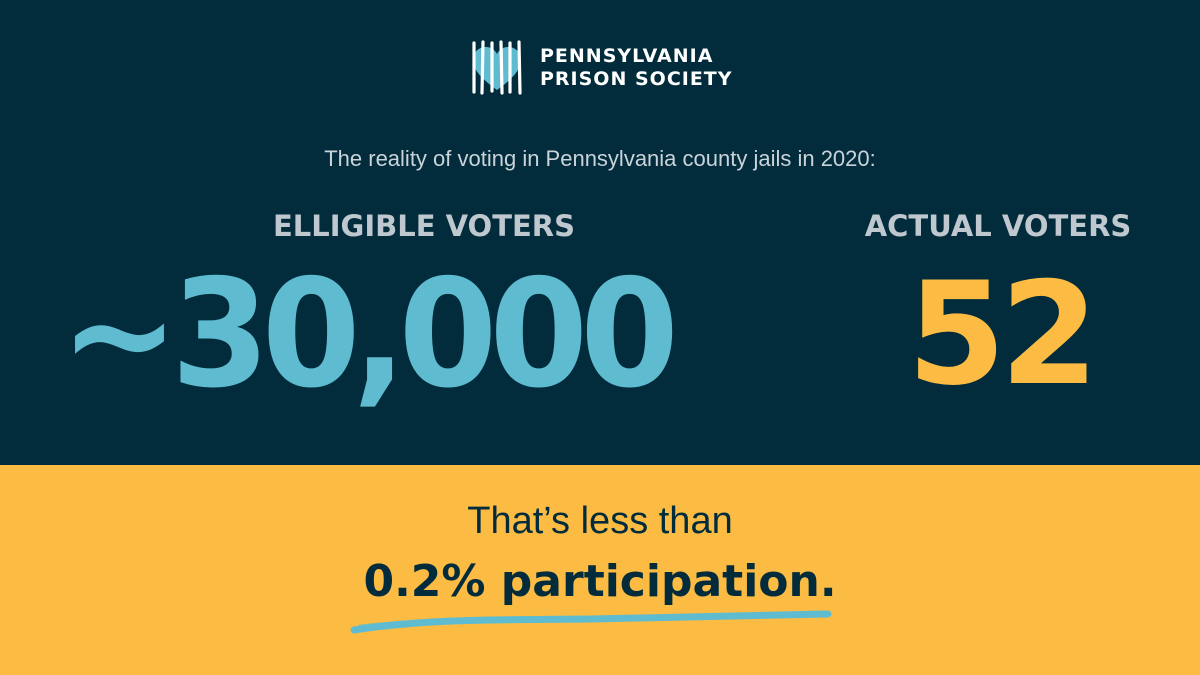  What do you see at coordinates (998, 226) in the screenshot?
I see `actual-voters-label: ACTUAL VOTERS` at bounding box center [998, 226].